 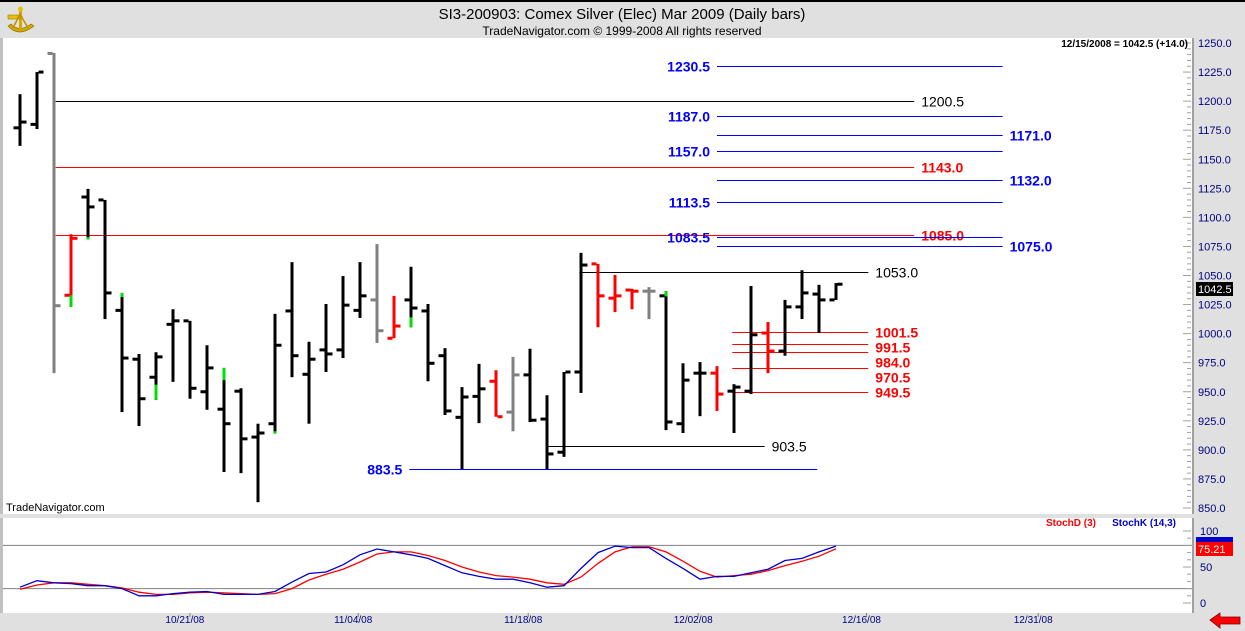 I want to click on date-tick-label: 10/21/08, so click(x=184, y=620).